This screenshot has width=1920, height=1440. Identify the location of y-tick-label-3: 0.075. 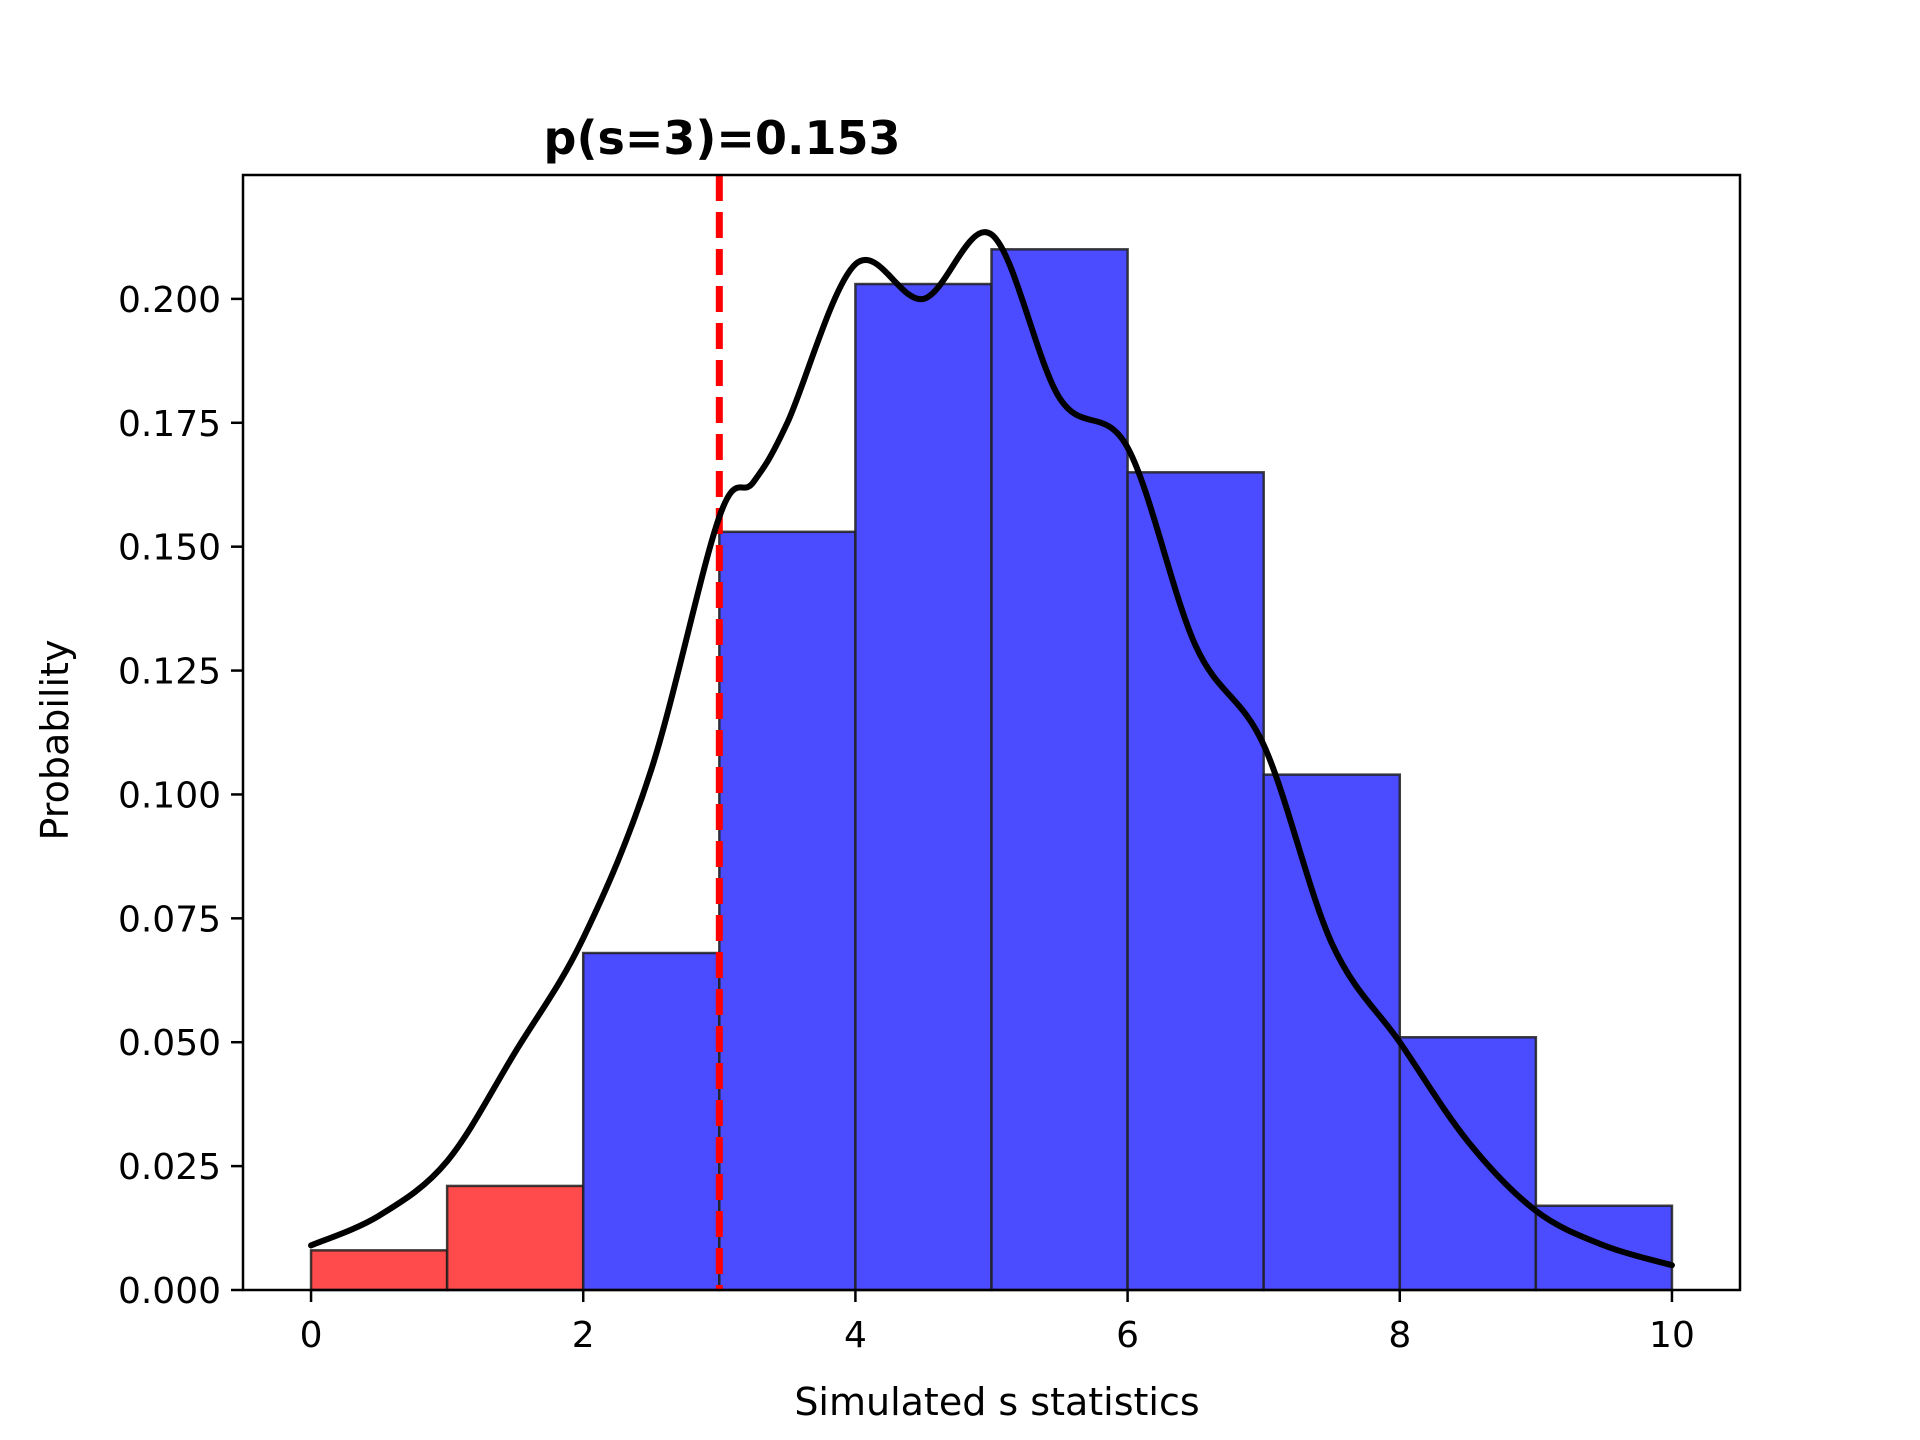
(169, 919).